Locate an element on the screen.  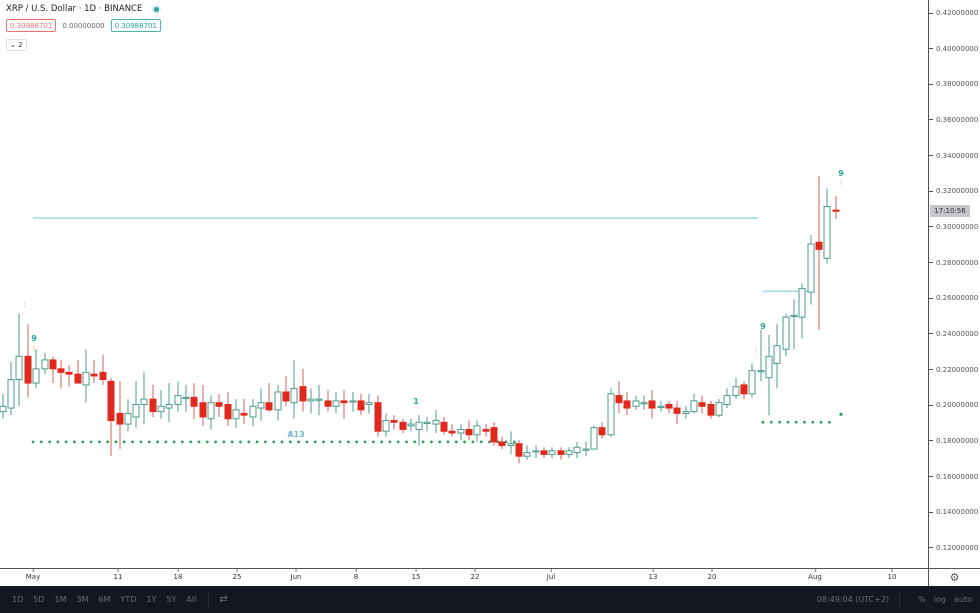
symbol-title: XRP / U.S. Dollar · 1D · BINANCE is located at coordinates (74, 9).